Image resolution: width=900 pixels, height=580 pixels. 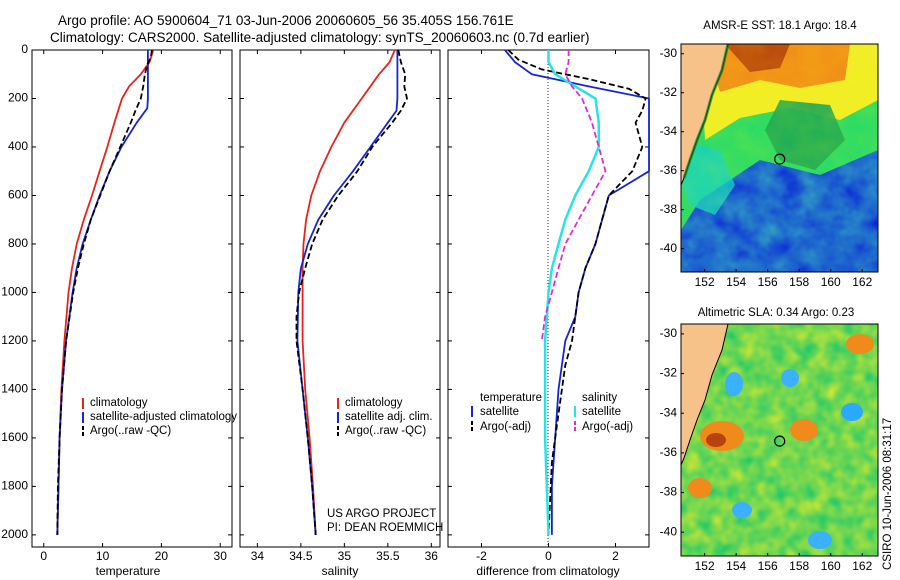 I want to click on depth-tick-label: 1800, so click(x=14, y=486).